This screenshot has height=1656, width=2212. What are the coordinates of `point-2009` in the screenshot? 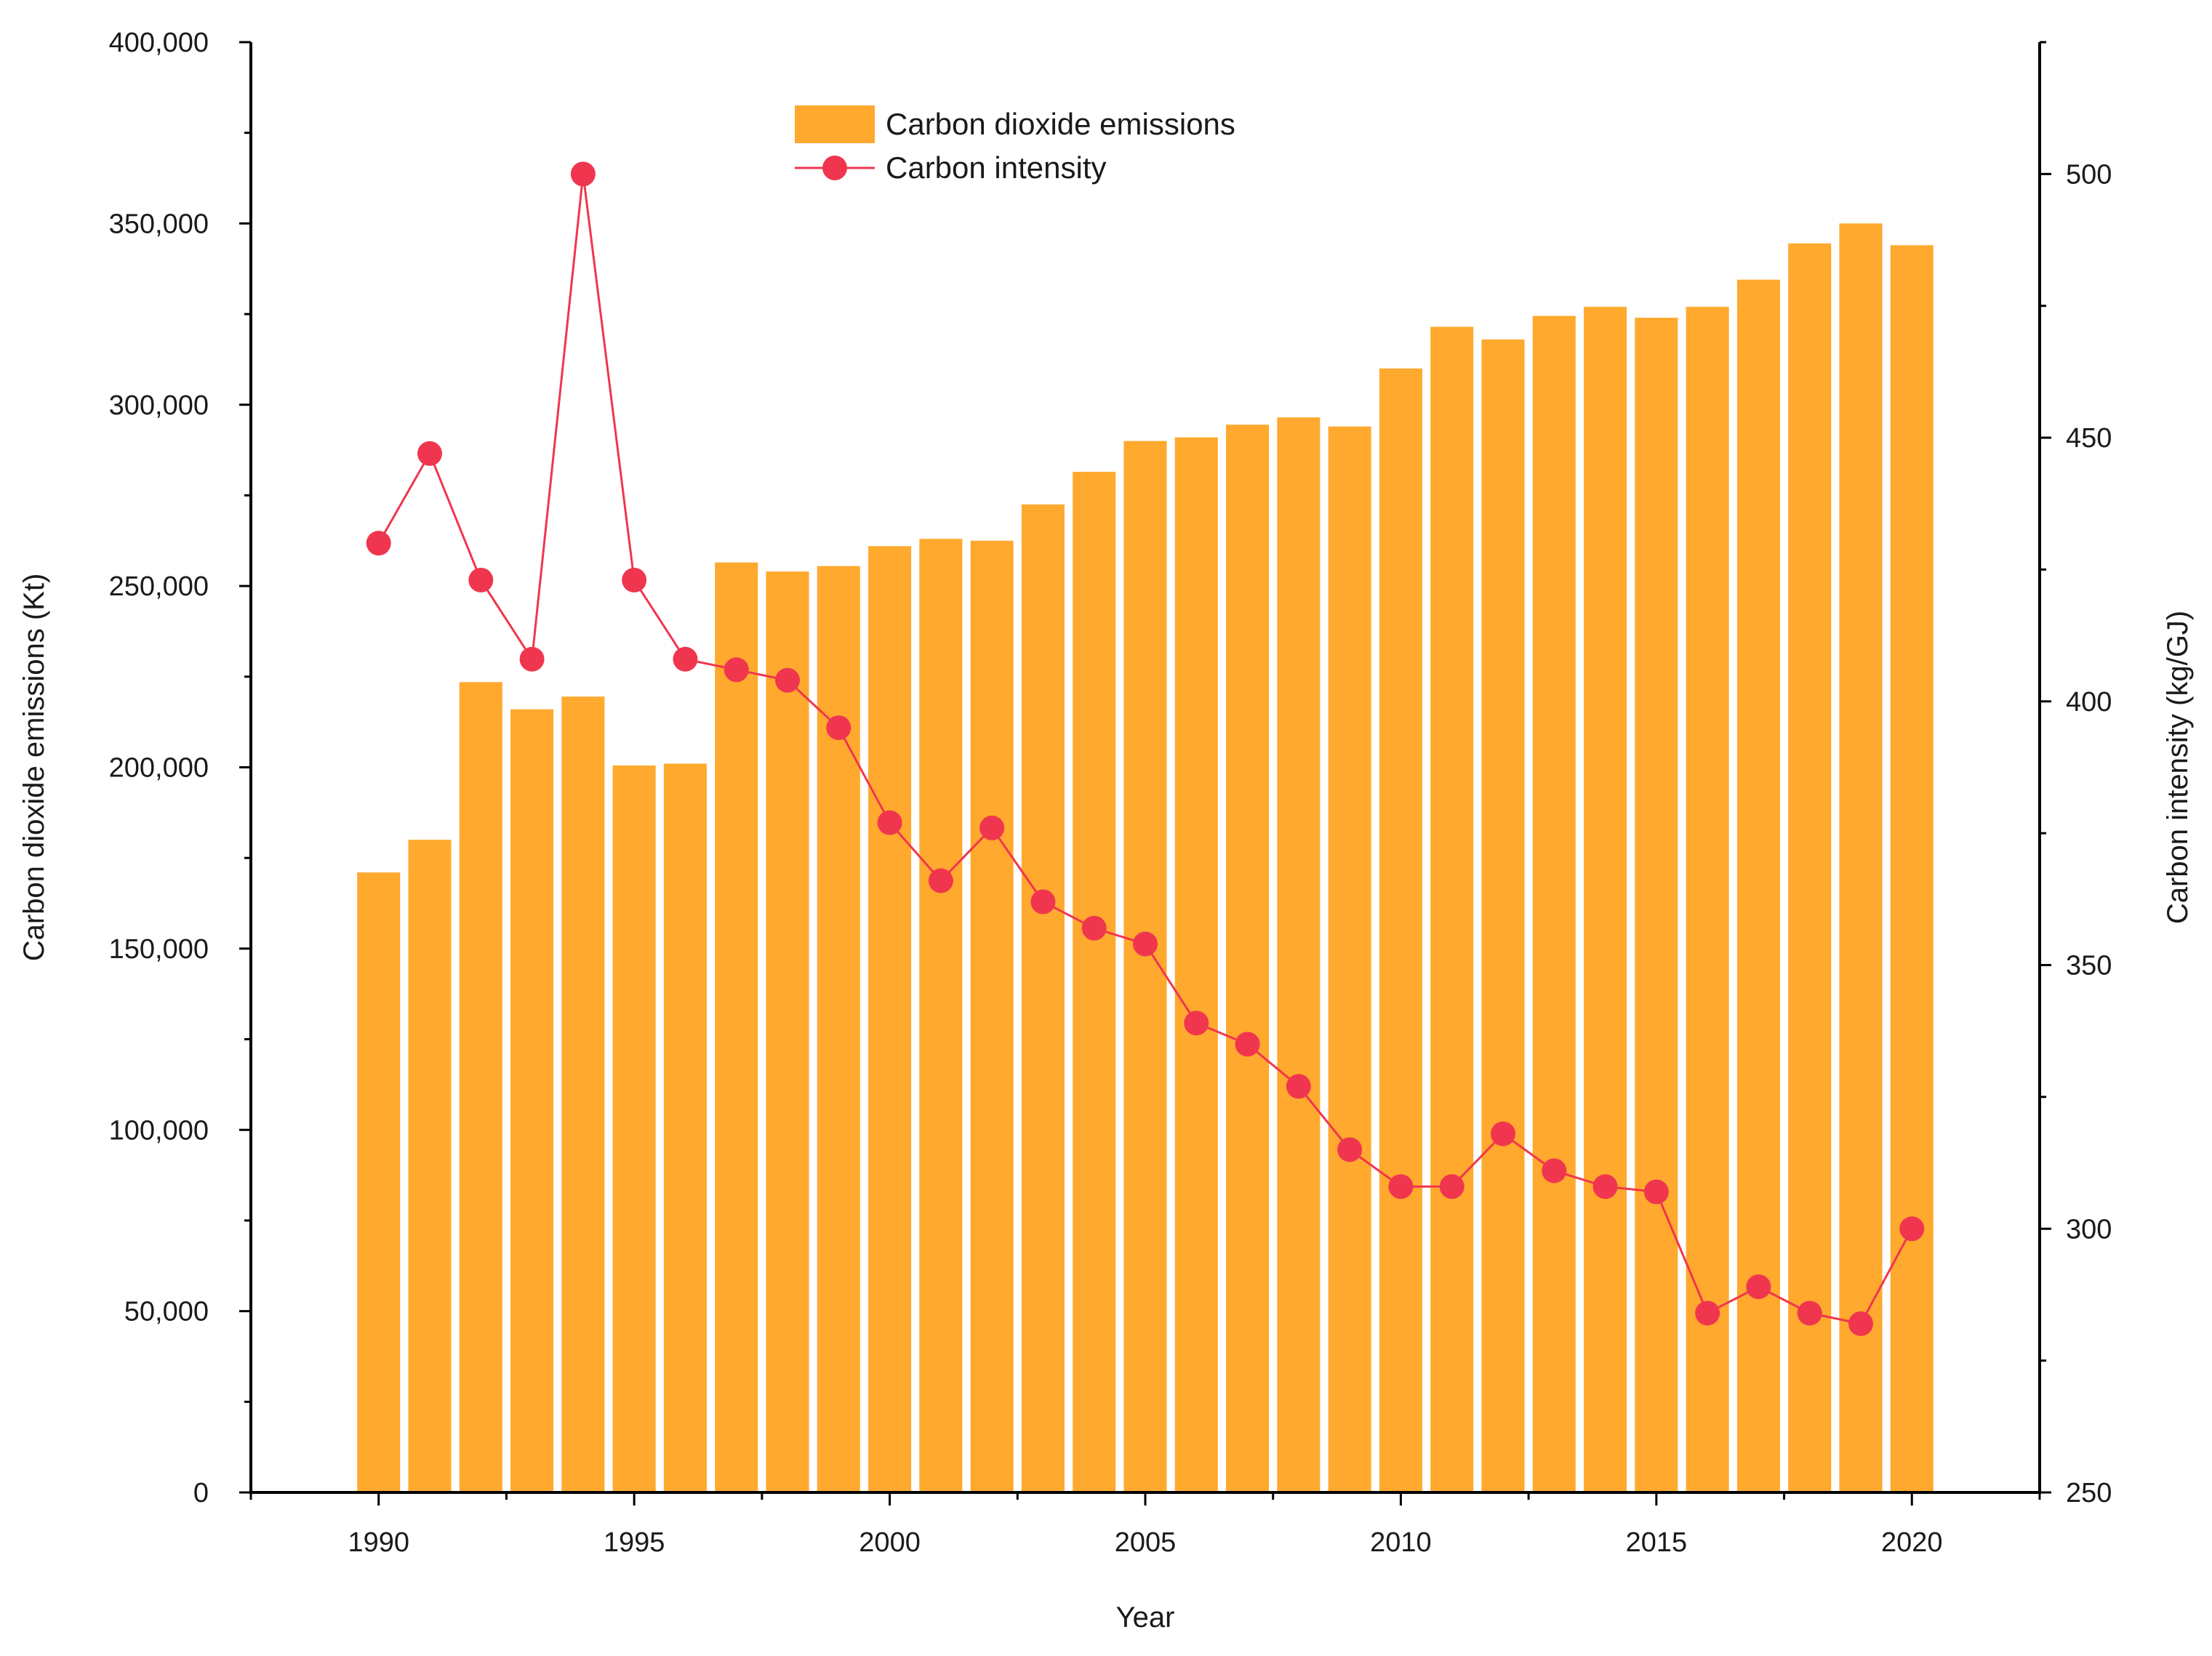 It's located at (1350, 1149).